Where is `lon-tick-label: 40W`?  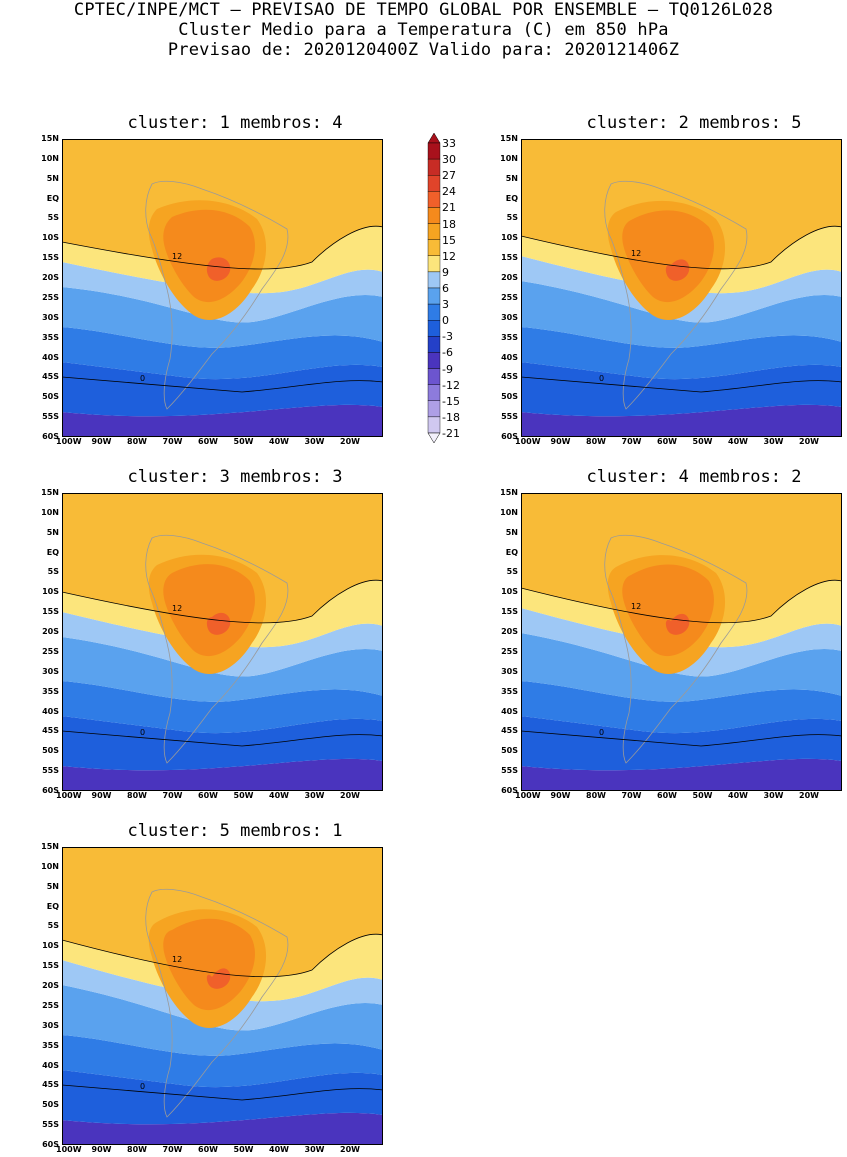
lon-tick-label: 40W is located at coordinates (279, 441).